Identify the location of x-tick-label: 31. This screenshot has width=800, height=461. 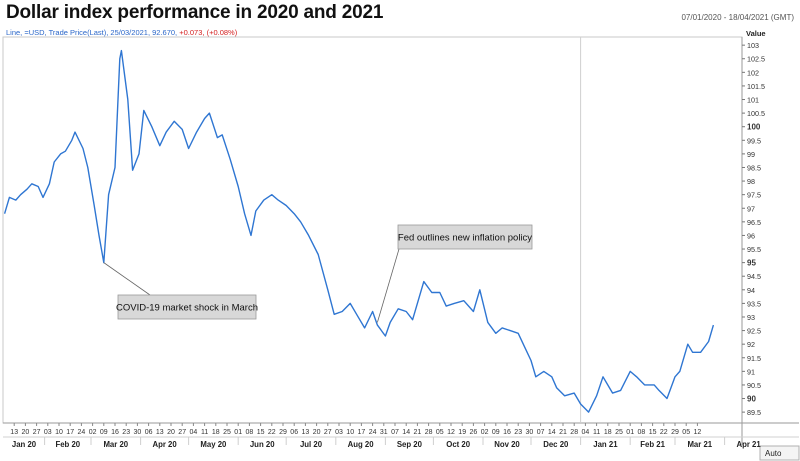
(384, 432).